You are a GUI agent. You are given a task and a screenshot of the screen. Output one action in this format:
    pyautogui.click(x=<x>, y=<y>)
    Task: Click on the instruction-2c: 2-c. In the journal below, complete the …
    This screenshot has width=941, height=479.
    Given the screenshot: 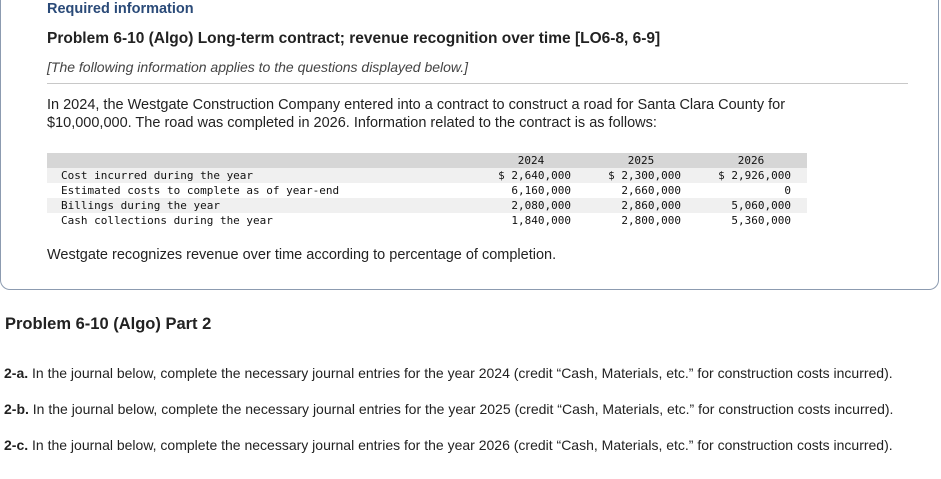 What is the action you would take?
    pyautogui.click(x=470, y=445)
    